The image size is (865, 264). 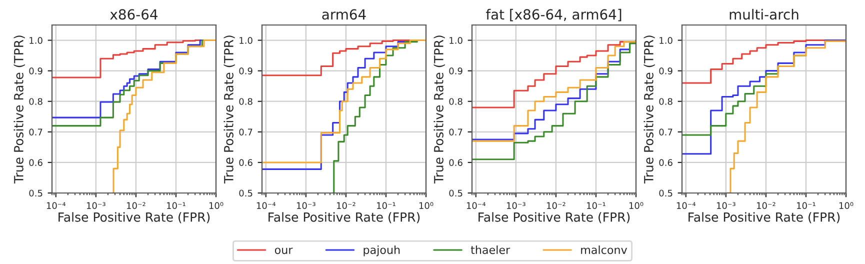 I want to click on chart-title: fat [x86-64, arm64], so click(x=554, y=15).